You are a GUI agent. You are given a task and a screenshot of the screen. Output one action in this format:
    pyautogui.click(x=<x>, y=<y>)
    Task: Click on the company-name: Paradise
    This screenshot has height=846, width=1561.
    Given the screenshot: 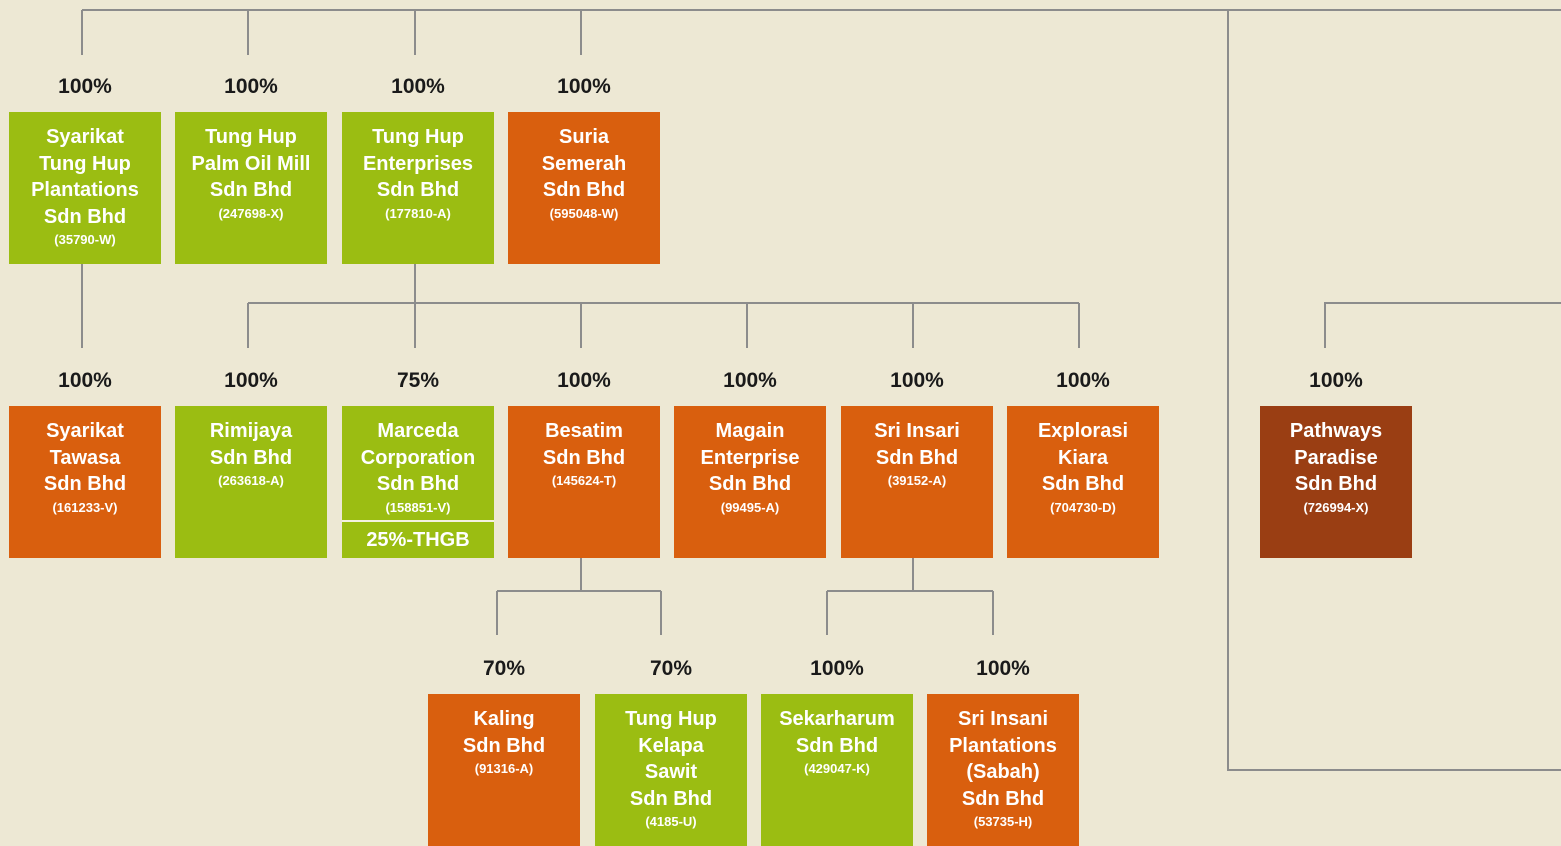 What is the action you would take?
    pyautogui.click(x=1336, y=457)
    